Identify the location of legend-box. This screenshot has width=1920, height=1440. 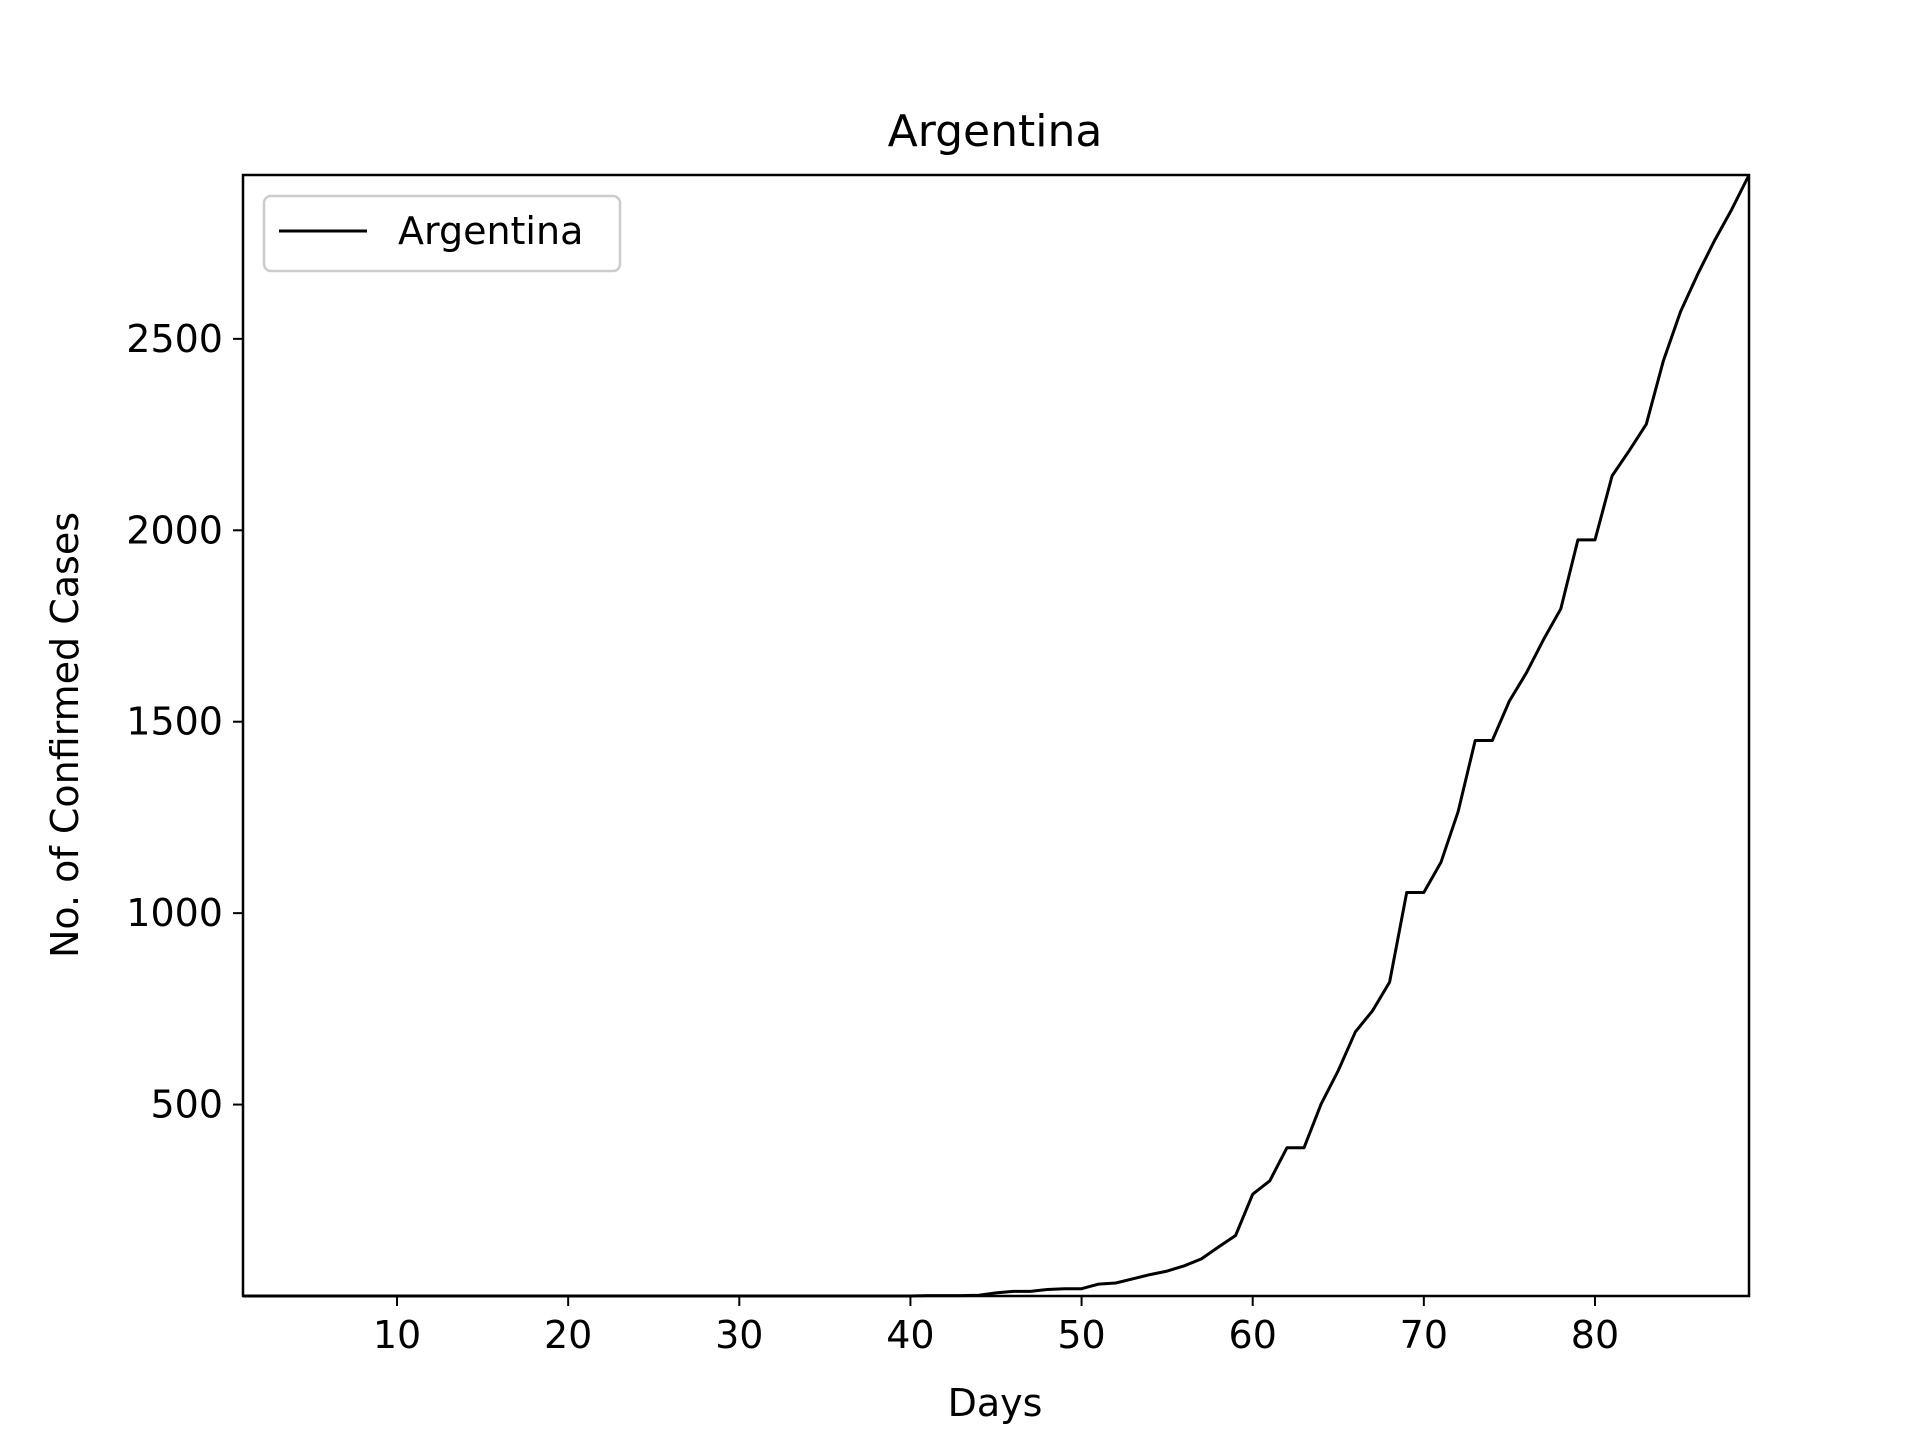
(442, 233).